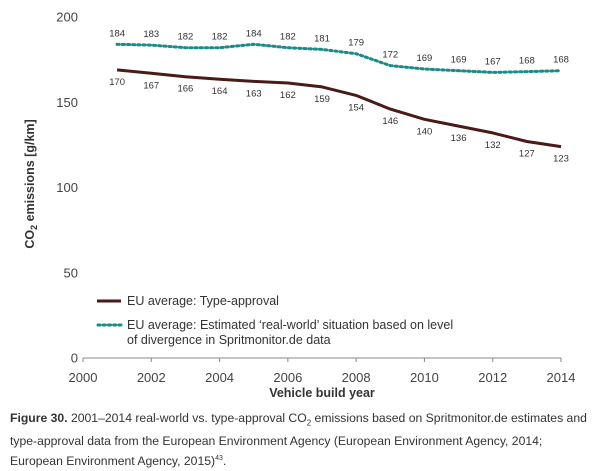 This screenshot has width=605, height=471. Describe the element at coordinates (67, 102) in the screenshot. I see `y-tick-label: 150` at that location.